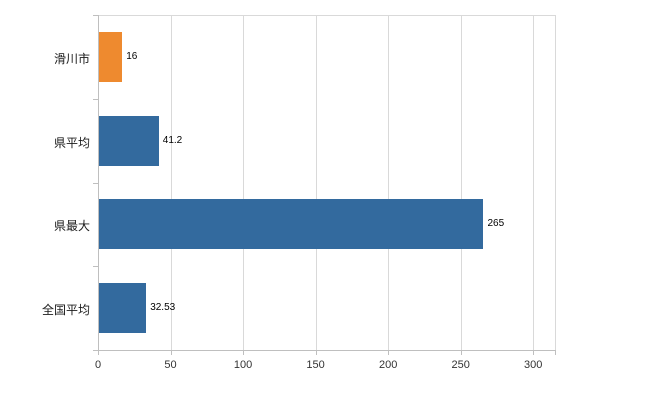 The image size is (650, 400). I want to click on category-label: 県平均, so click(71, 142).